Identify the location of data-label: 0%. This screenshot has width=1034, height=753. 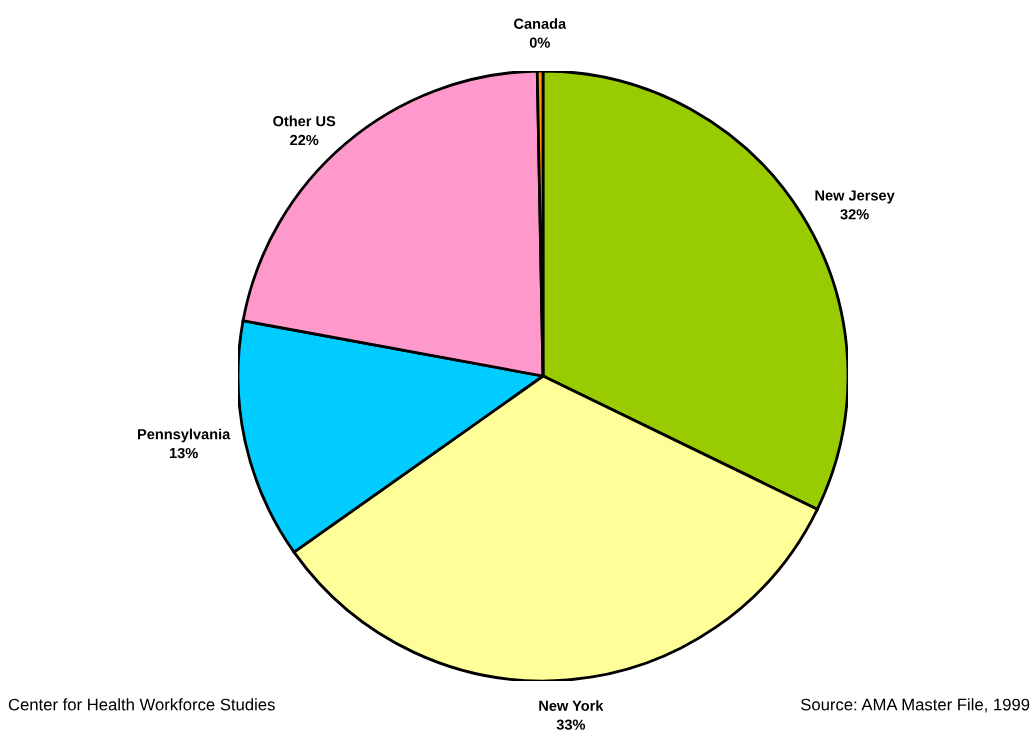
(539, 42).